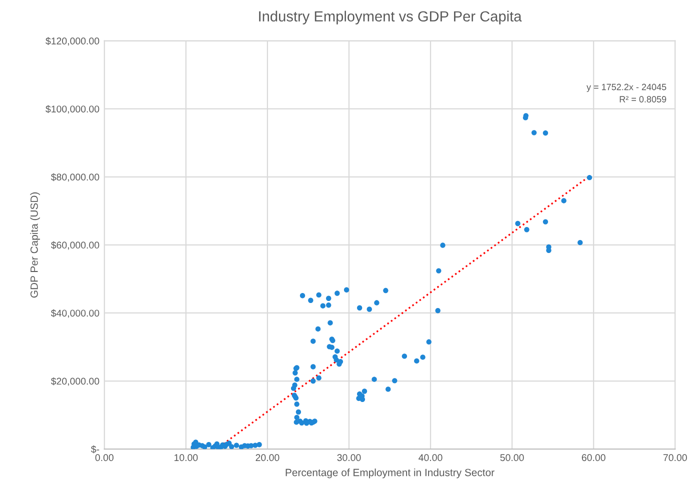 The image size is (696, 486). I want to click on y-tick-label: $40,000.00, so click(75, 313).